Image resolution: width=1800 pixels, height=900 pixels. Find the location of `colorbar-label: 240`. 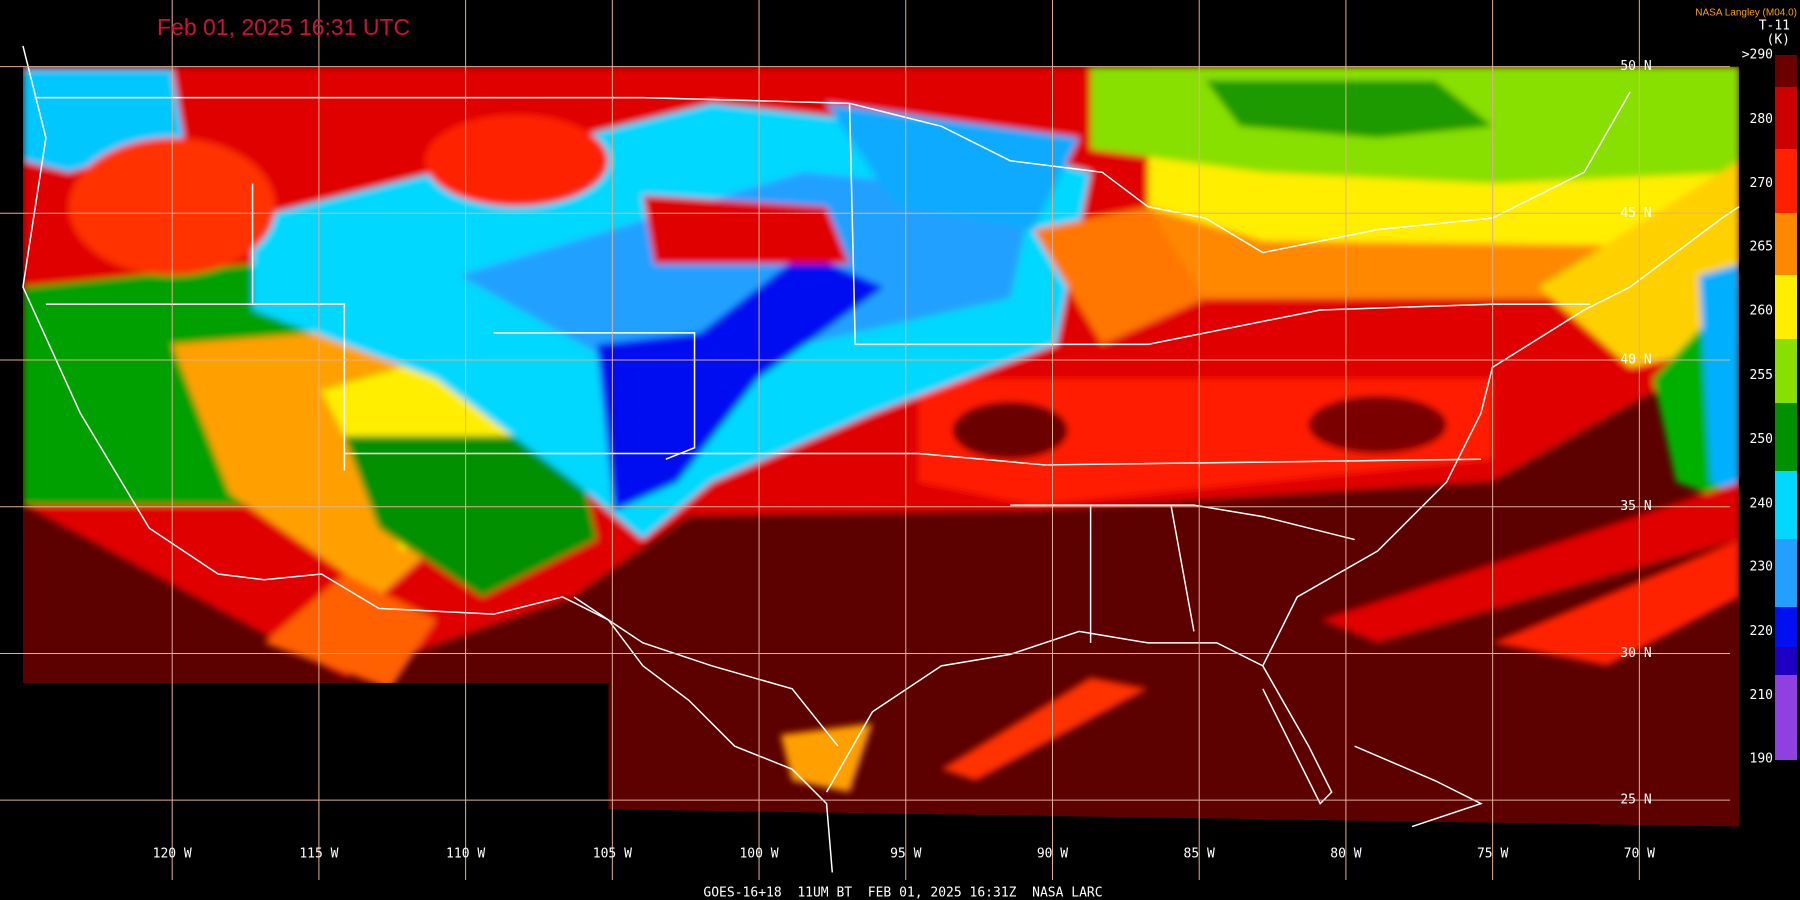

colorbar-label: 240 is located at coordinates (1761, 503).